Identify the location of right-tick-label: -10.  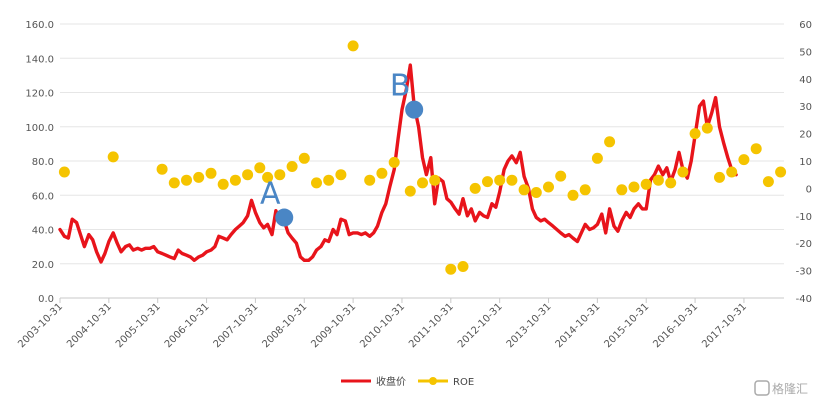
(804, 217).